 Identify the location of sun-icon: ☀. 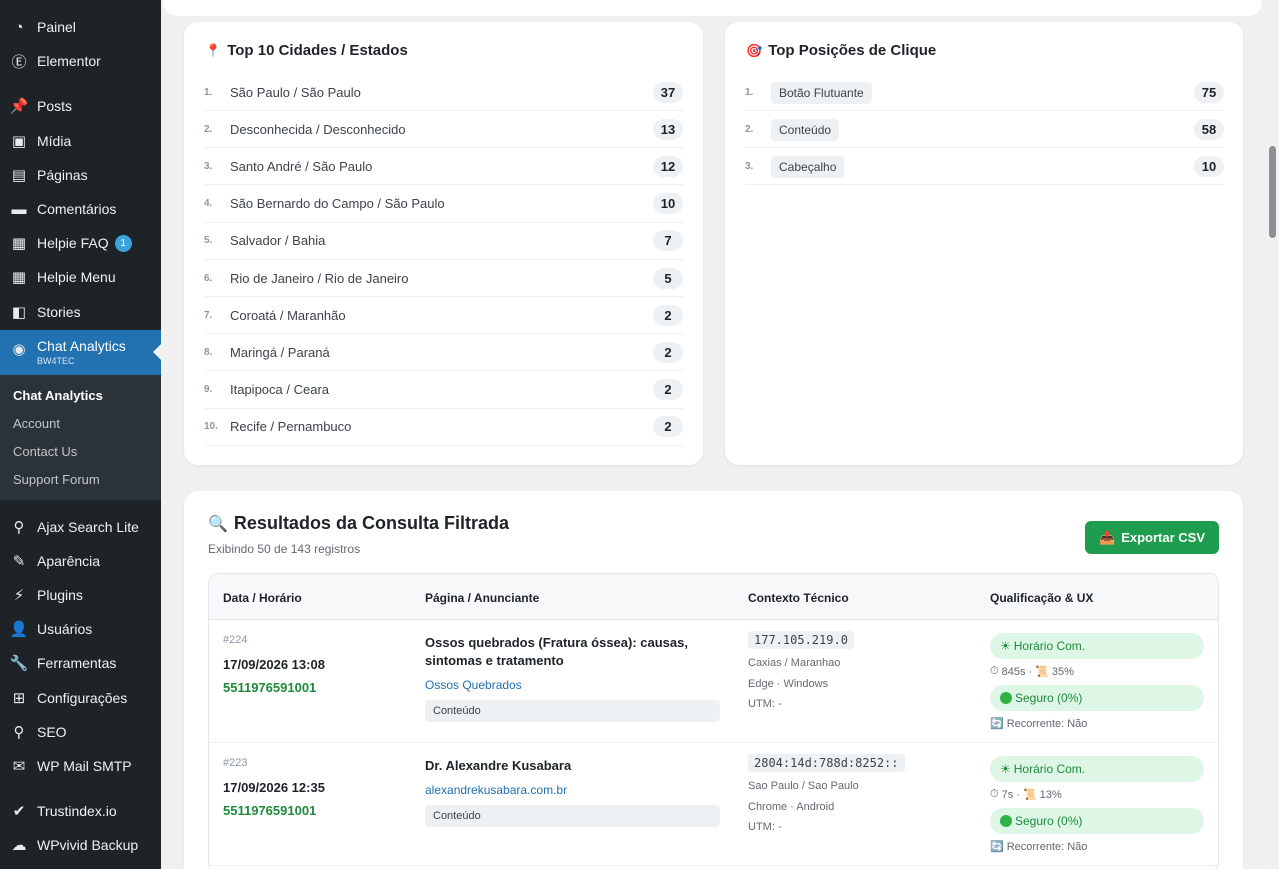
(1005, 646).